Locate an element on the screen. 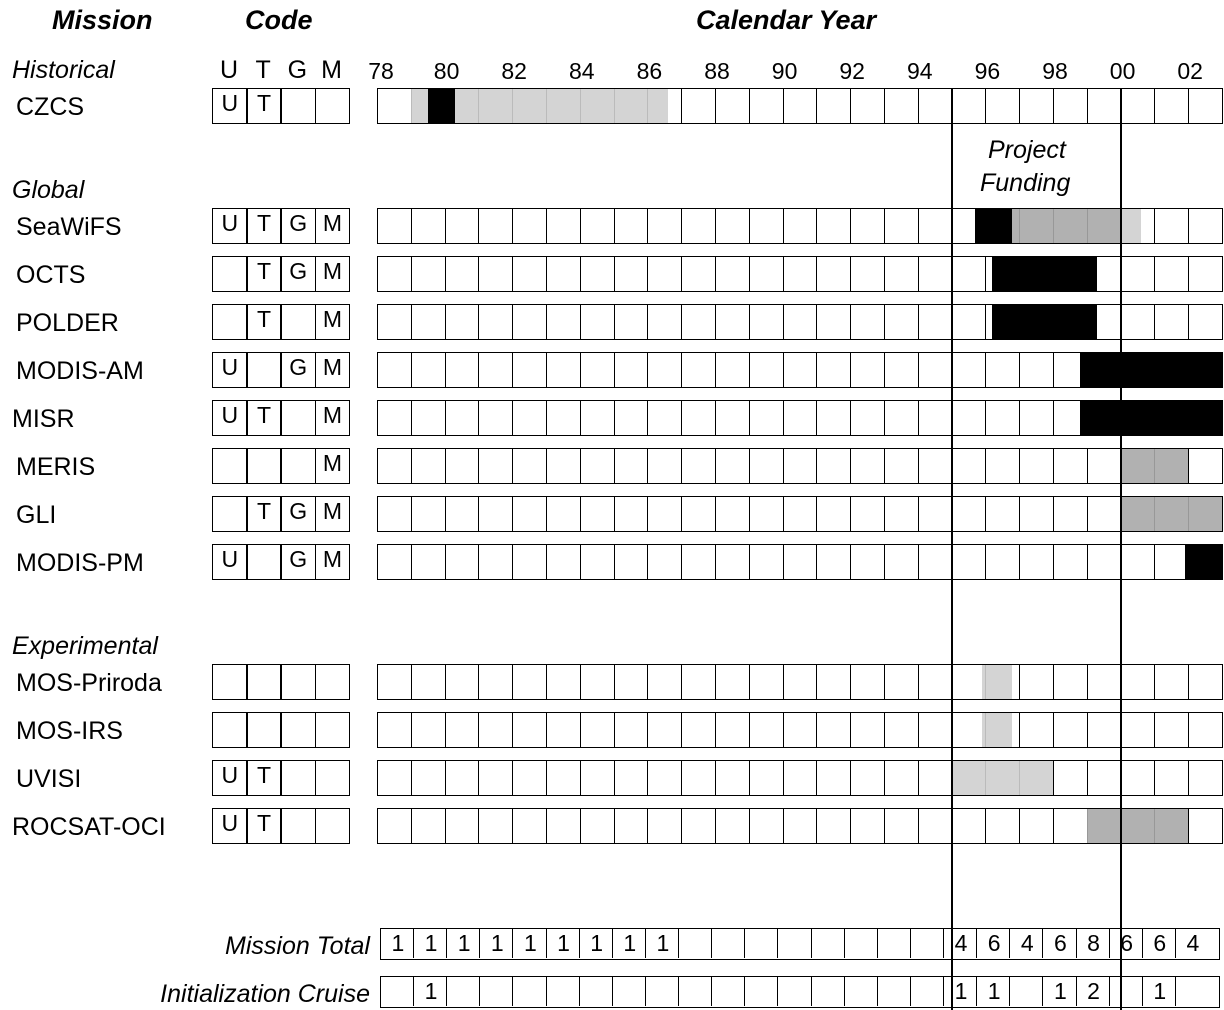 This screenshot has width=1224, height=1010. project-funding-label-line1: Project is located at coordinates (1027, 150).